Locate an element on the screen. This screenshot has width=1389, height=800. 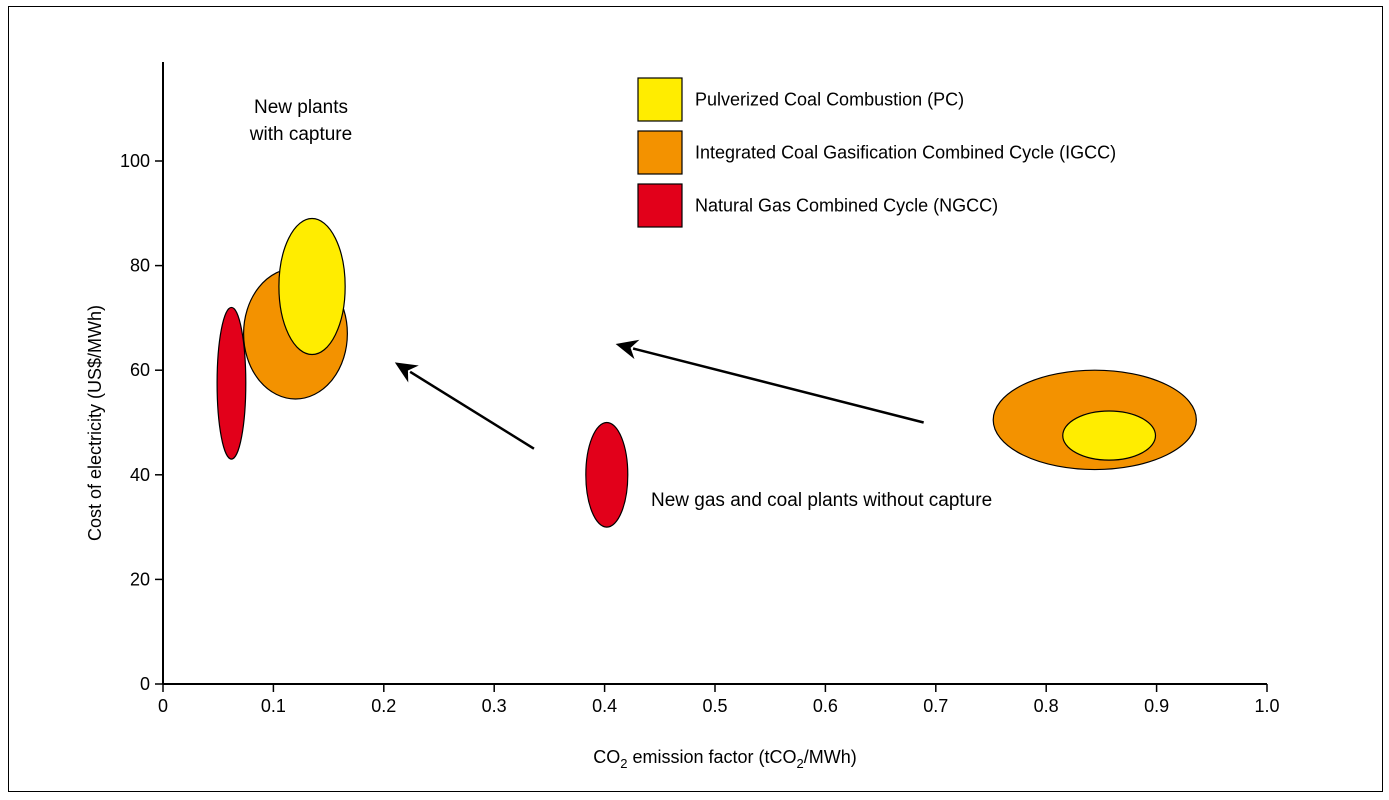
x-tick-label: 0.6 is located at coordinates (825, 706).